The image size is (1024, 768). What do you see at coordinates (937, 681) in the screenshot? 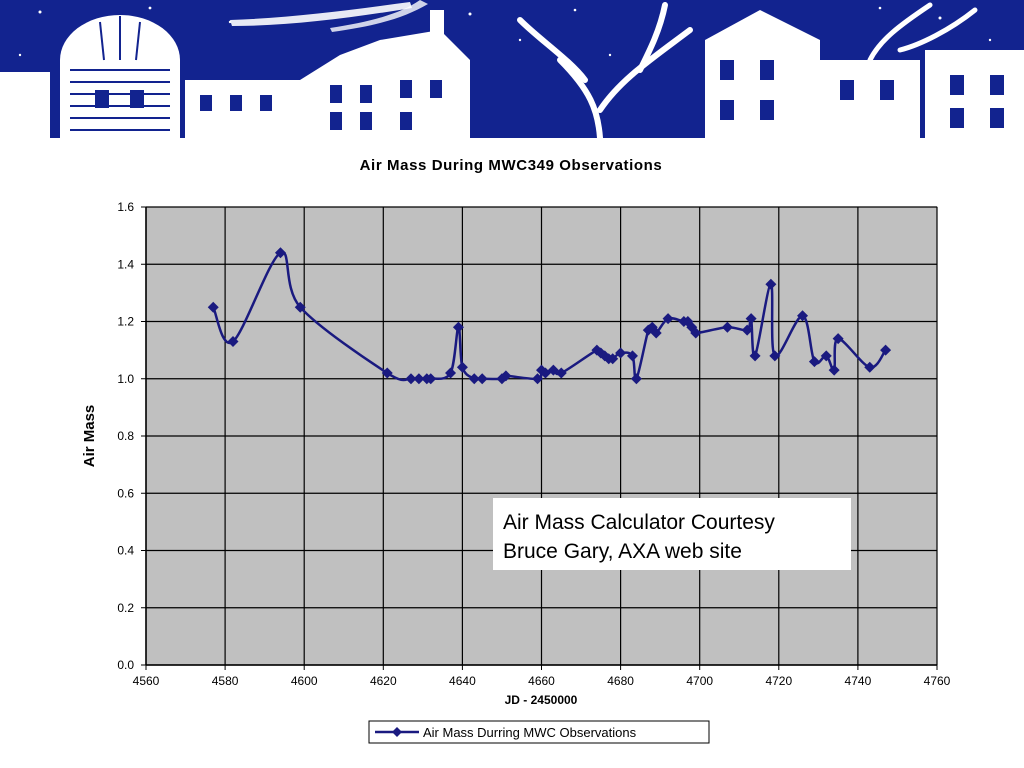
I see `x-tick-label: 4760` at bounding box center [937, 681].